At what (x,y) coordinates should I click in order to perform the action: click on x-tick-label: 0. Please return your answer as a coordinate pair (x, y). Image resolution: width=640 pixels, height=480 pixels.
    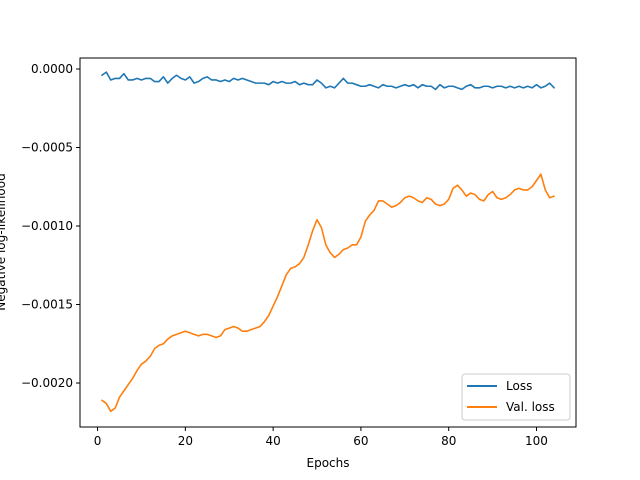
    Looking at the image, I should click on (98, 441).